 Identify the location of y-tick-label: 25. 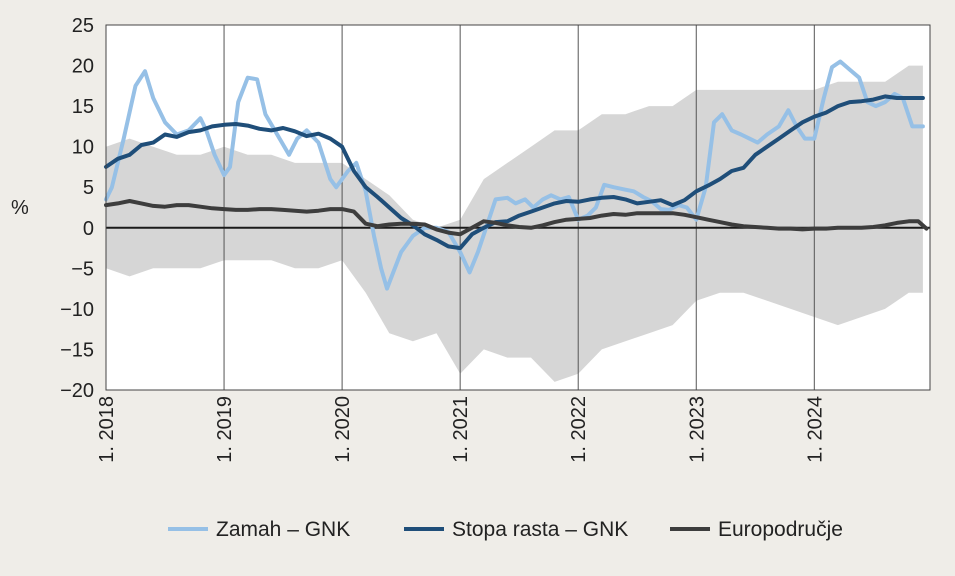
(83, 26).